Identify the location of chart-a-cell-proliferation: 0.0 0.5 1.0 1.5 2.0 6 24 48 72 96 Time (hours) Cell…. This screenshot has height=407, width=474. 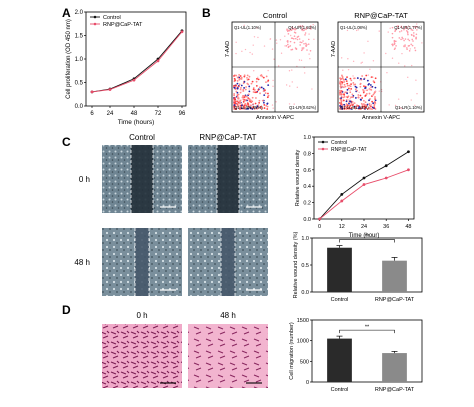
(126, 68).